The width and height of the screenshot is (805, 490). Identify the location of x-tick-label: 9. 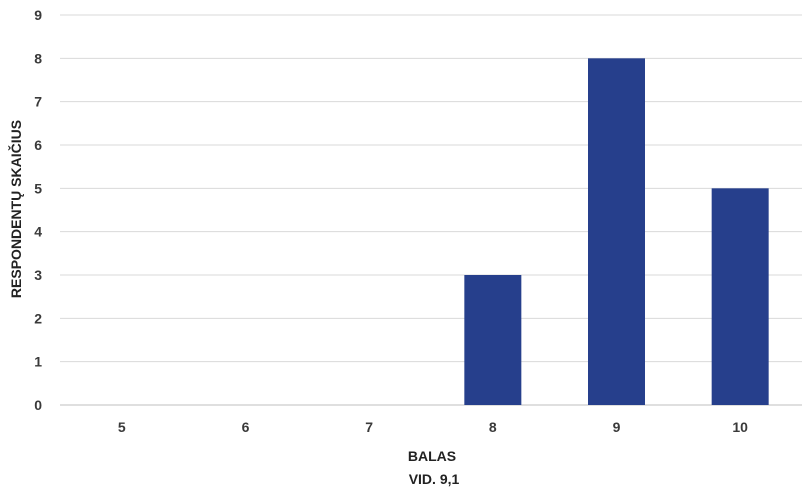
(617, 427).